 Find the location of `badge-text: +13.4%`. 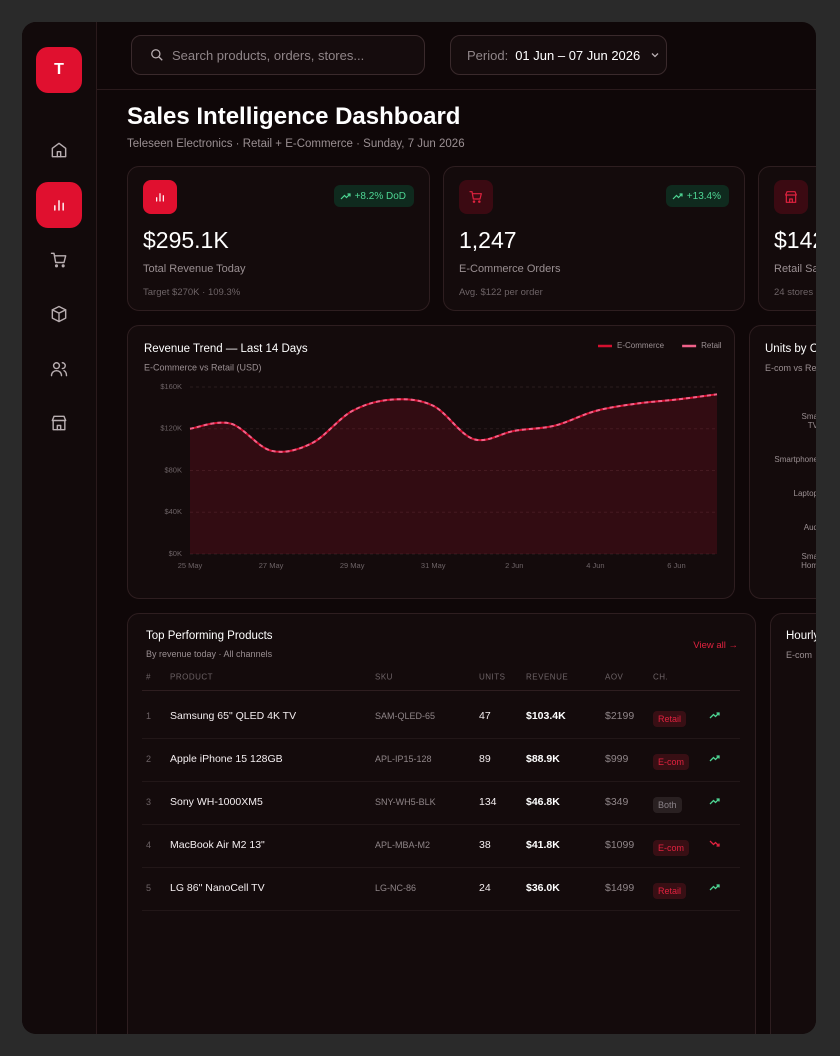

badge-text: +13.4% is located at coordinates (703, 196).